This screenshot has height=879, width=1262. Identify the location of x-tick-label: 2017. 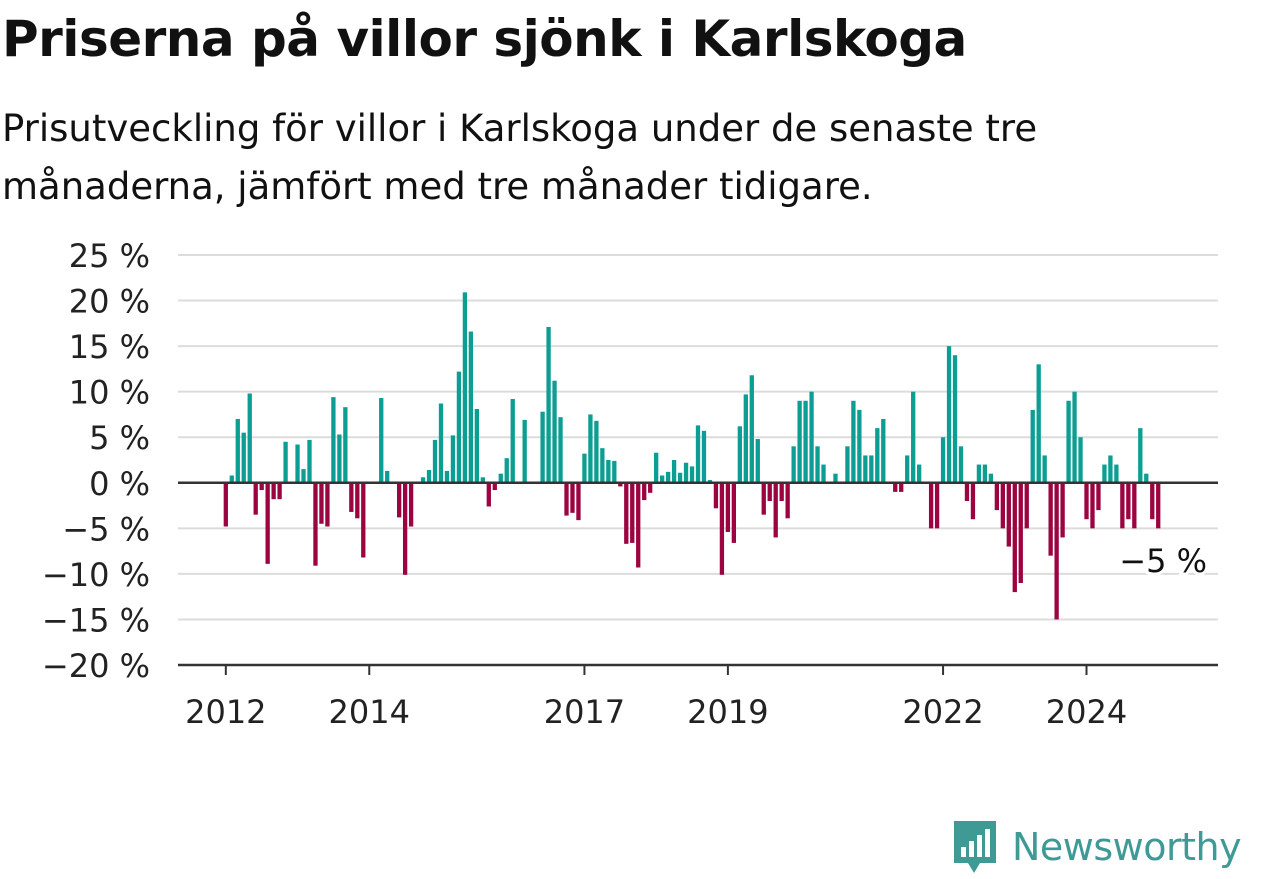
(584, 712).